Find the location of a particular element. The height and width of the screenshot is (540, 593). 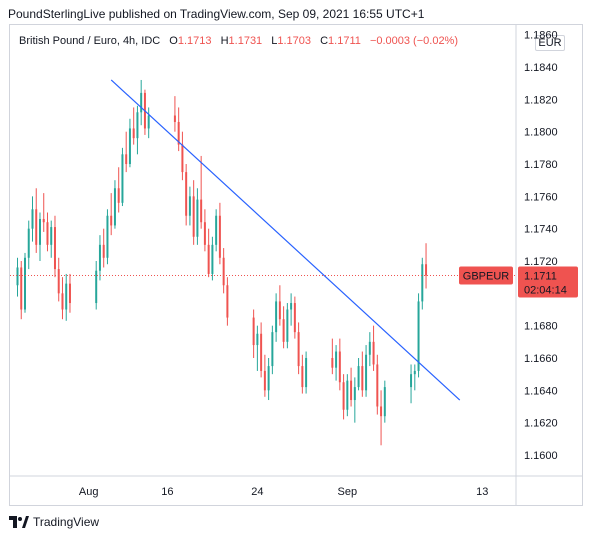

close-value: 1.1711 is located at coordinates (344, 41).